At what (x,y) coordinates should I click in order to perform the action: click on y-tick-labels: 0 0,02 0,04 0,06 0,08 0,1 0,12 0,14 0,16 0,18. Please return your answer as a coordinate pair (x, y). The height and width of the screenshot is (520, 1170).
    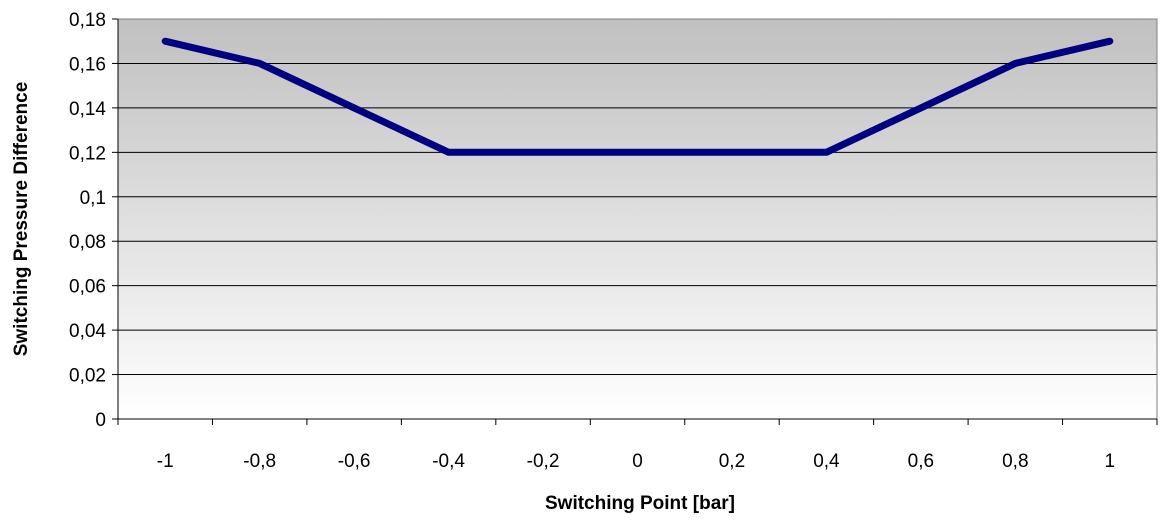
    Looking at the image, I should click on (87, 220).